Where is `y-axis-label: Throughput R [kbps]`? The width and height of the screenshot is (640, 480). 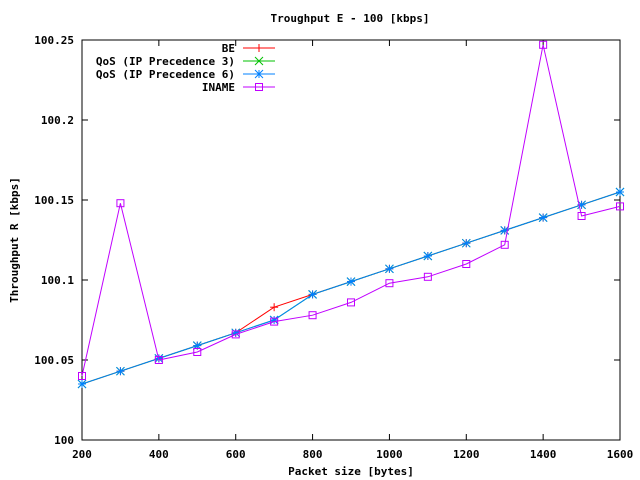 y-axis-label: Throughput R [kbps] is located at coordinates (14, 240).